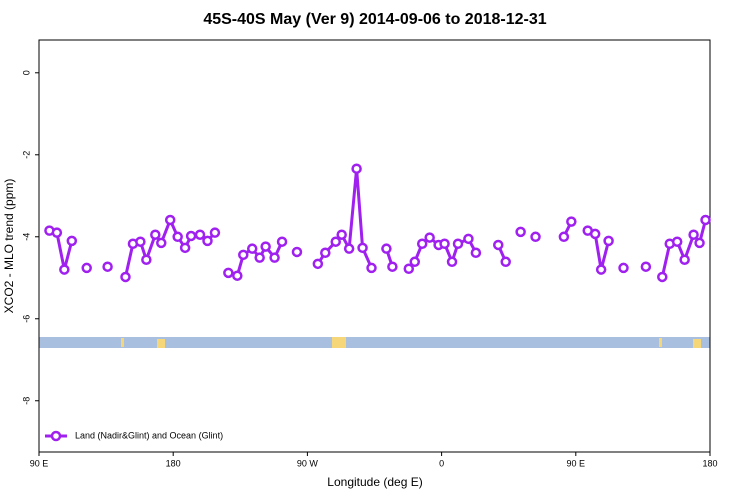 This screenshot has height=500, width=750. I want to click on legend-marker, so click(56, 436).